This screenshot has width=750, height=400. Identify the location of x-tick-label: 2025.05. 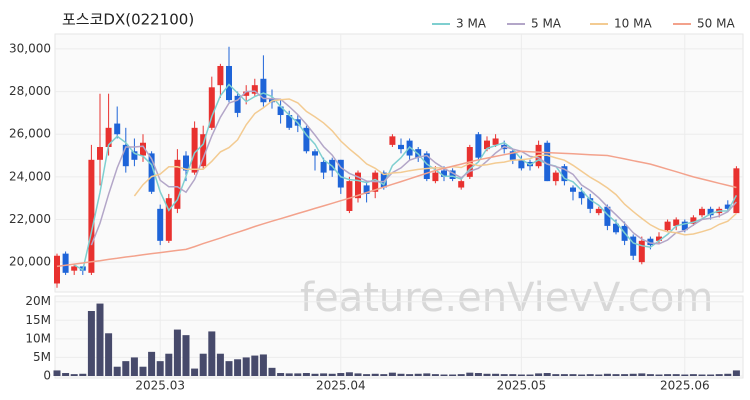
(522, 386).